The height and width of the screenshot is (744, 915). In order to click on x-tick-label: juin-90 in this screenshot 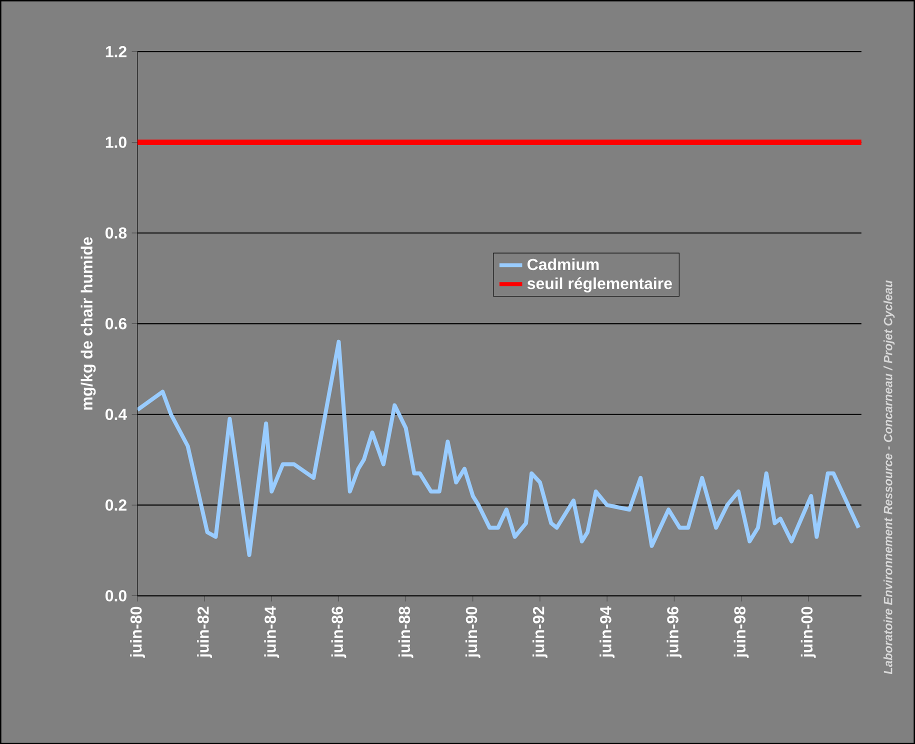, I will do `click(472, 632)`.